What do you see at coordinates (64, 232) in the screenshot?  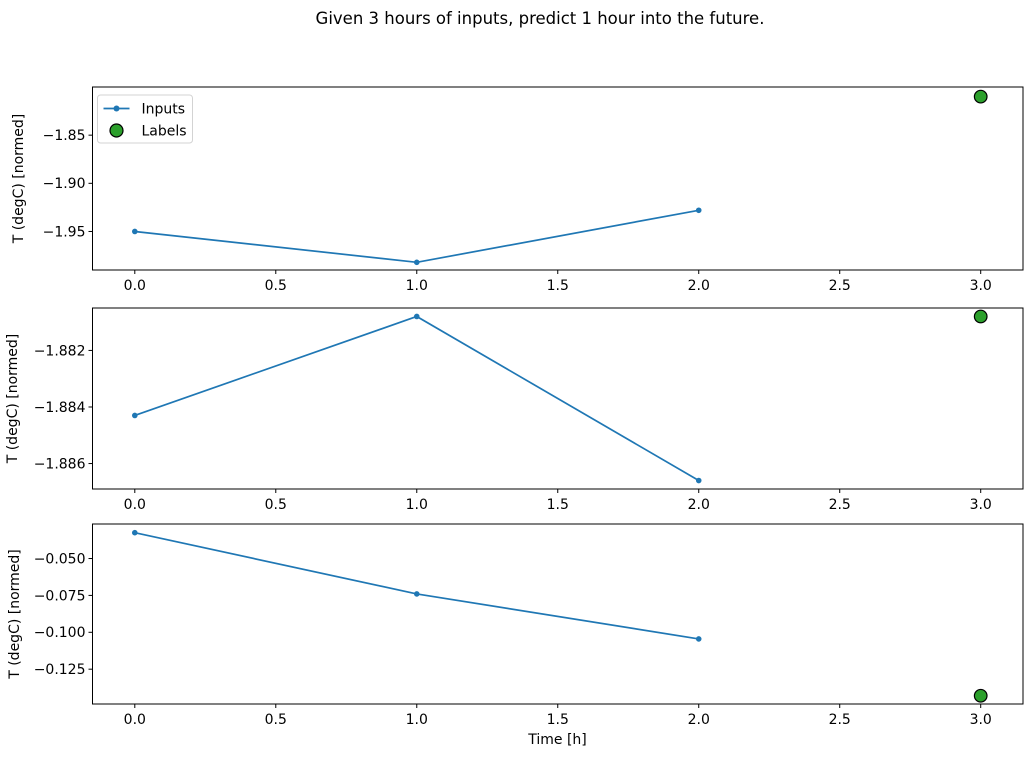 I see `y-tick-label: −1.95` at bounding box center [64, 232].